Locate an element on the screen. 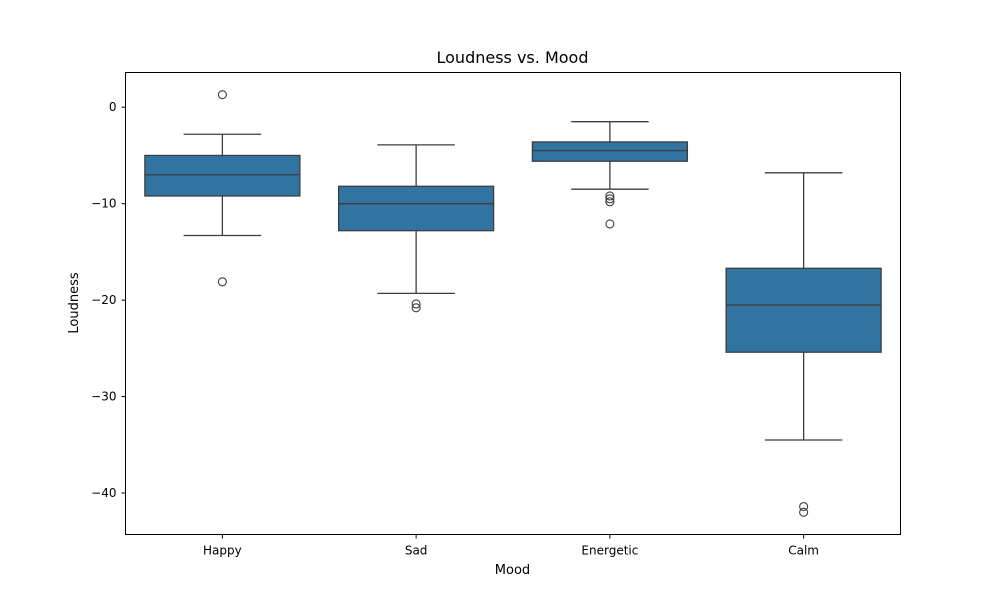 This screenshot has height=600, width=1000. x-axis-label: Mood is located at coordinates (512, 570).